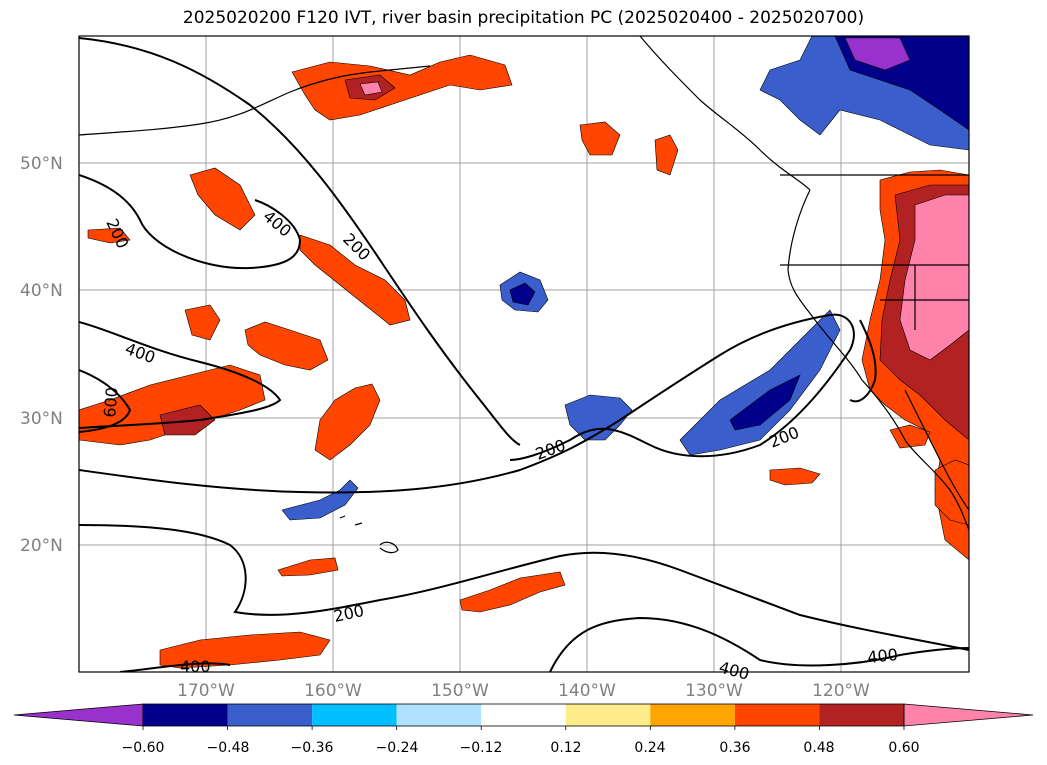  What do you see at coordinates (565, 748) in the screenshot?
I see `colorbar-tick-label: 0.12` at bounding box center [565, 748].